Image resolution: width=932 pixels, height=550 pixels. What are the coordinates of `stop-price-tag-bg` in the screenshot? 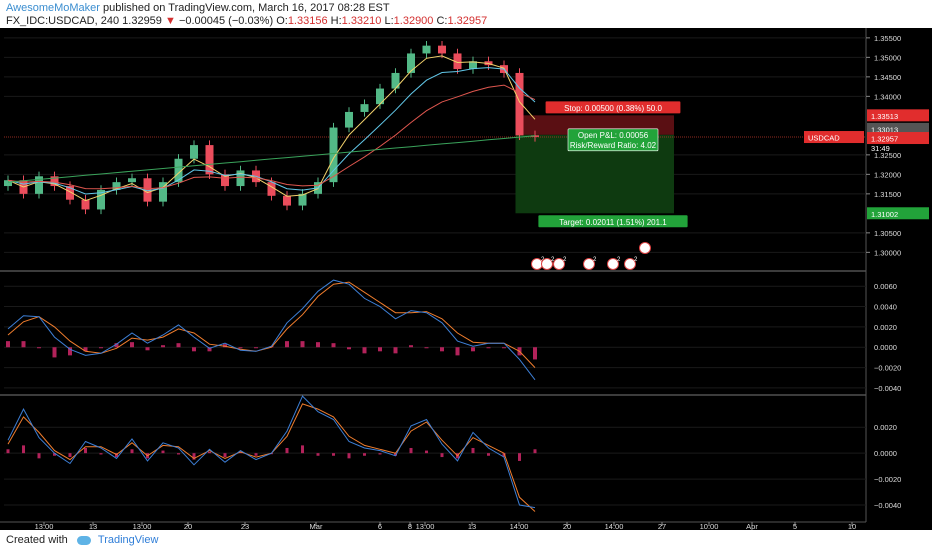 It's located at (898, 115).